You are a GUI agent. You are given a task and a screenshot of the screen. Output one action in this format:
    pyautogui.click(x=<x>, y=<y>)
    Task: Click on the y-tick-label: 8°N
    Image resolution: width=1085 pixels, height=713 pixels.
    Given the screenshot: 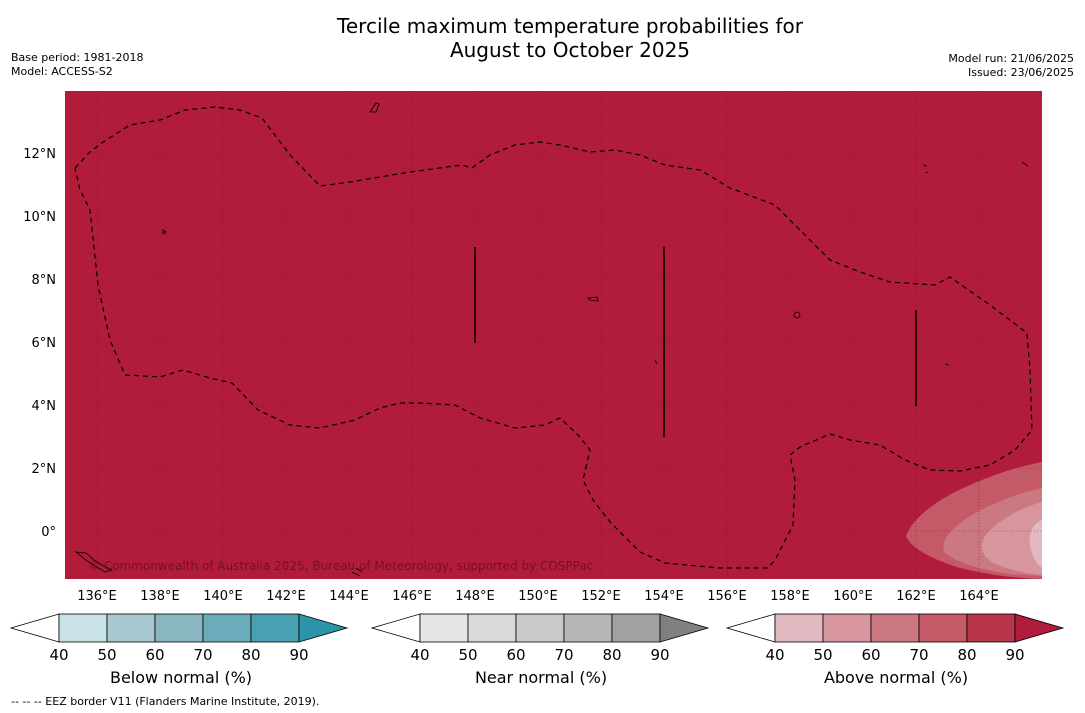 What is the action you would take?
    pyautogui.click(x=44, y=280)
    